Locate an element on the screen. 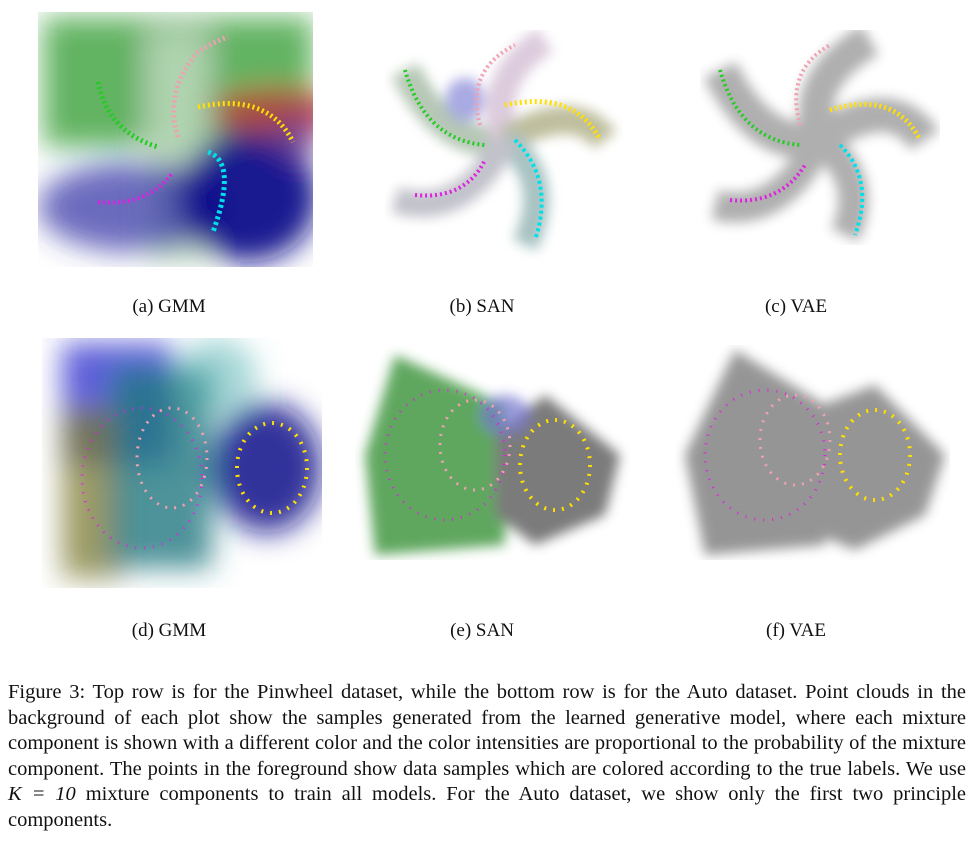 This screenshot has height=857, width=974. data-points-e is located at coordinates (487, 455).